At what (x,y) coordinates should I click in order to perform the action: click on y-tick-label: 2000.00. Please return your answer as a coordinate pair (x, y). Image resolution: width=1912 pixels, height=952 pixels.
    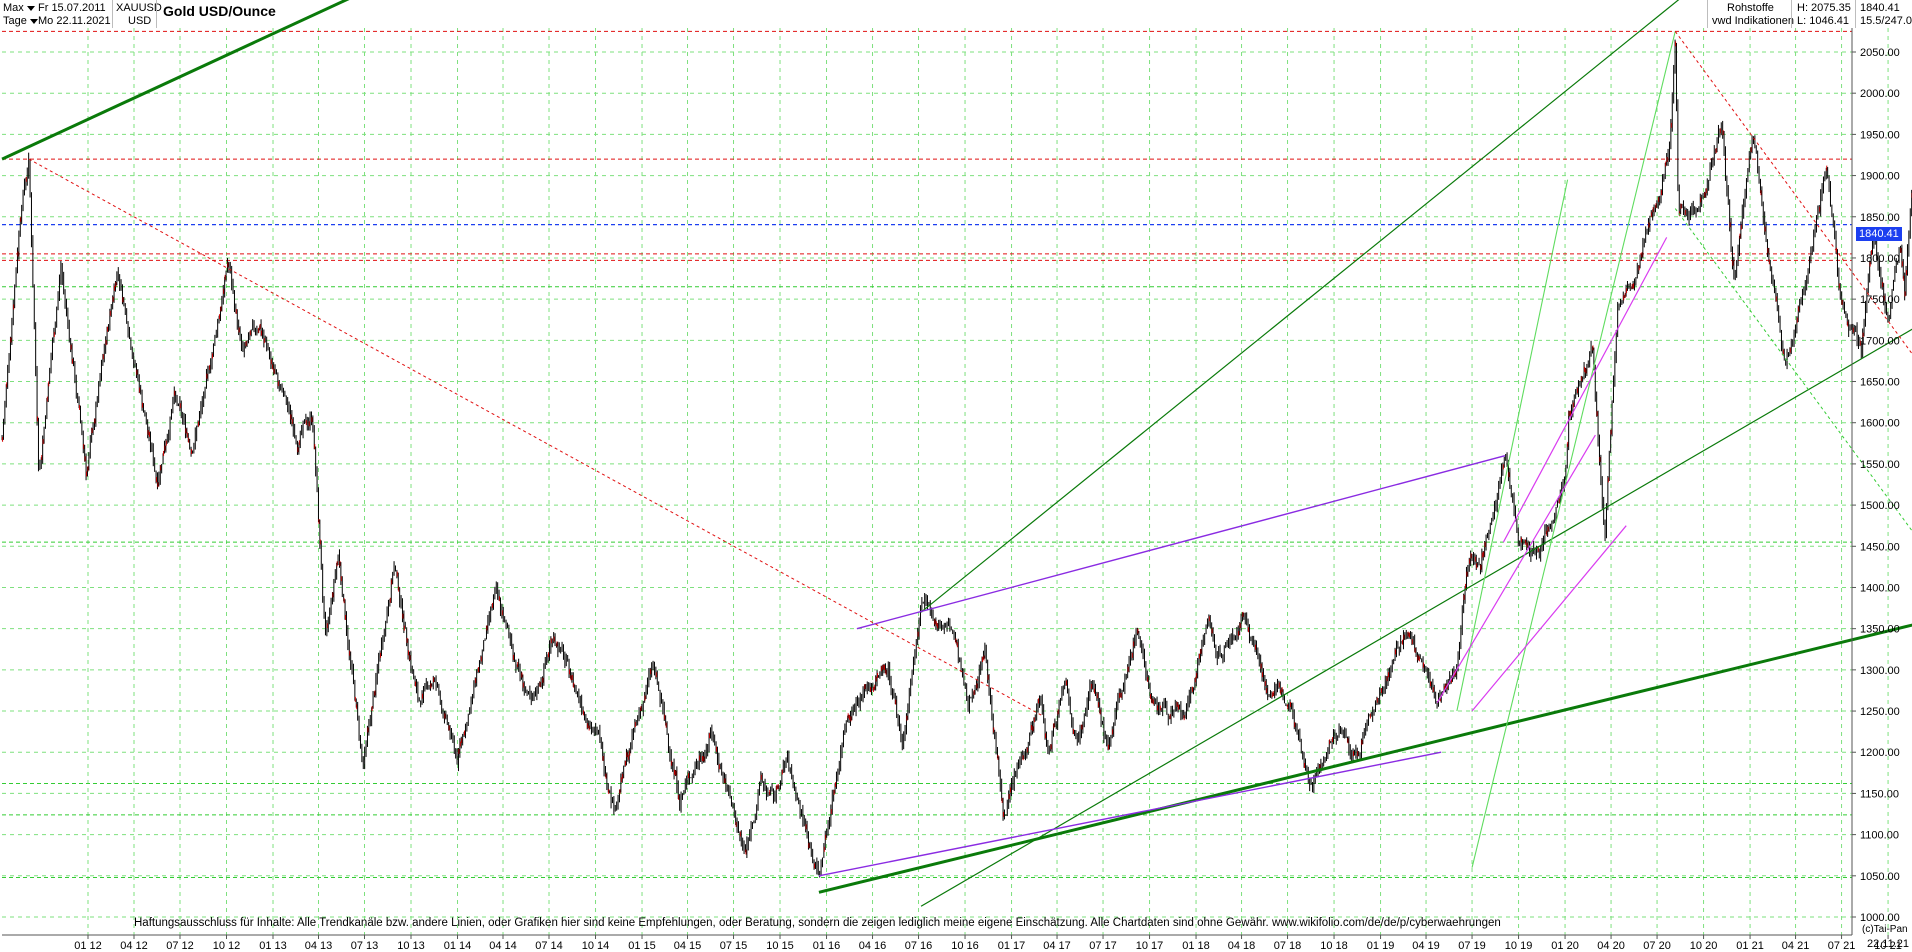
    Looking at the image, I should click on (1880, 94).